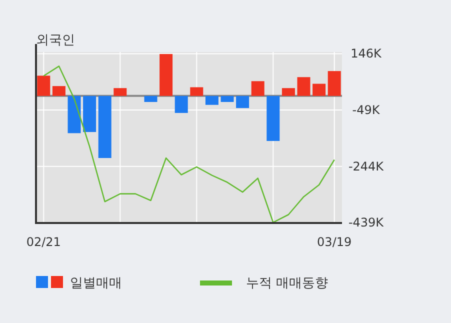 The image size is (451, 323). I want to click on y-tick-label: -49K, so click(366, 110).